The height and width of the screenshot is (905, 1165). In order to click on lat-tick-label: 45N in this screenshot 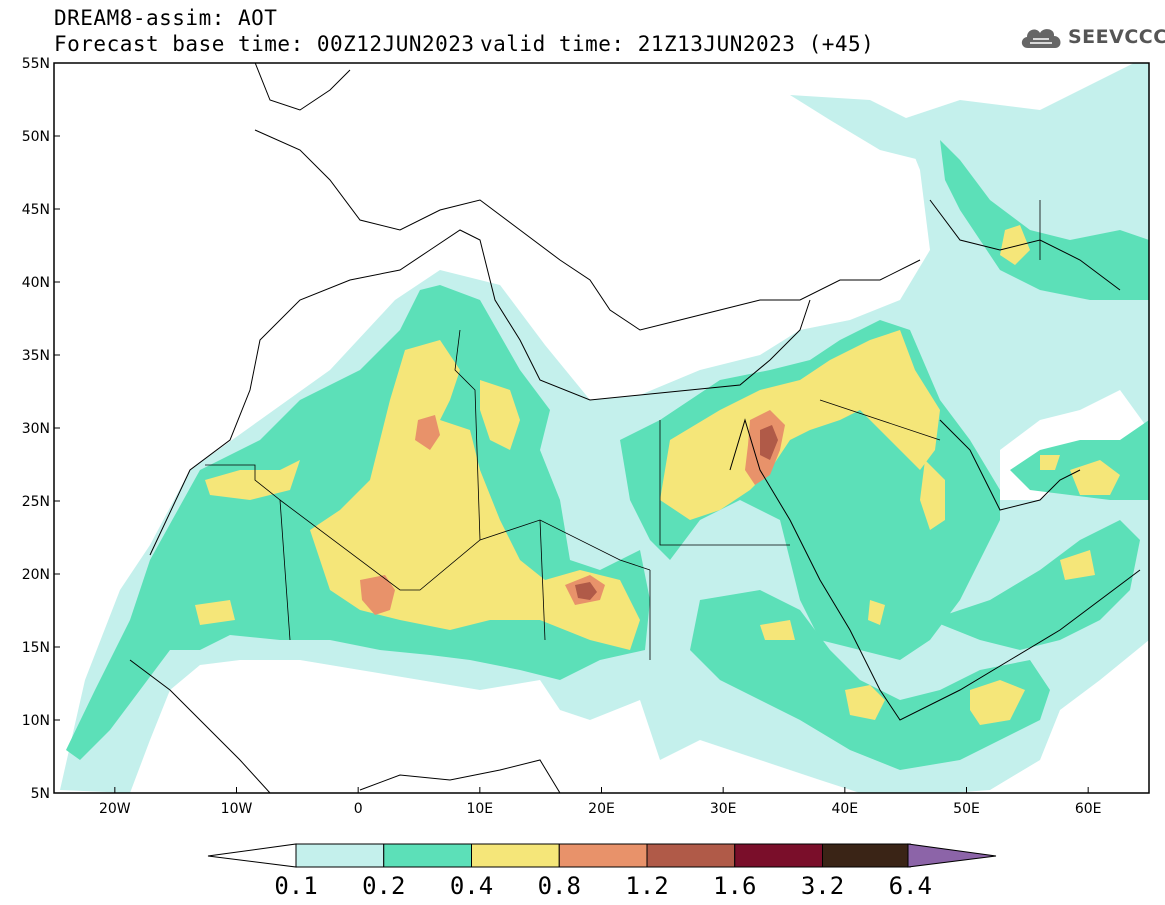, I will do `click(36, 210)`.